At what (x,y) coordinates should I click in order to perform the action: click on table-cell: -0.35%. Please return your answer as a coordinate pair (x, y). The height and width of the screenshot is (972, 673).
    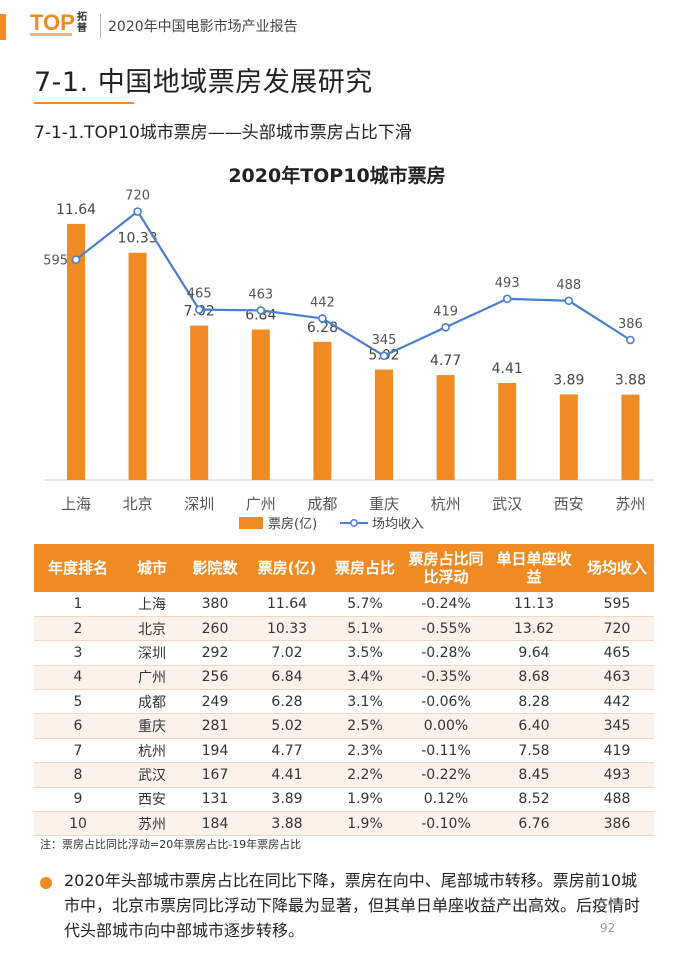
    Looking at the image, I should click on (446, 678).